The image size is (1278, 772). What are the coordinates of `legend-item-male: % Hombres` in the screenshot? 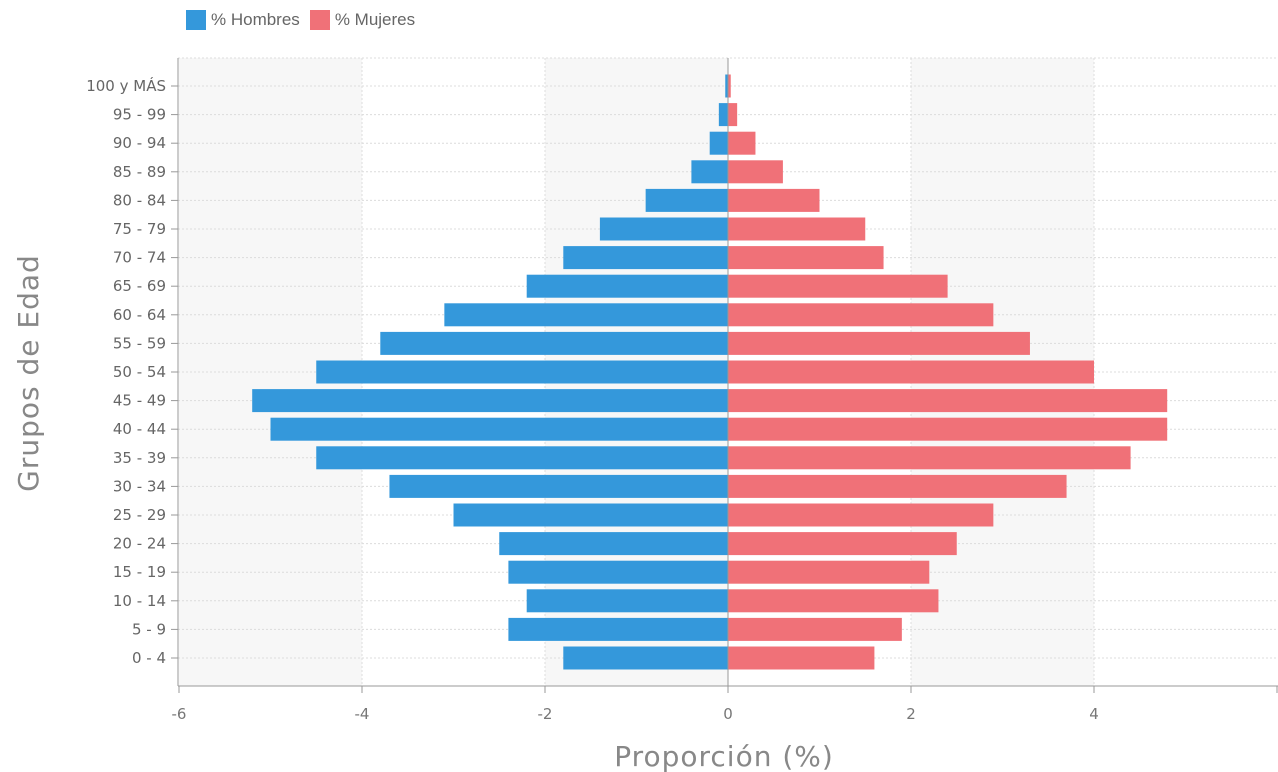 It's located at (243, 20).